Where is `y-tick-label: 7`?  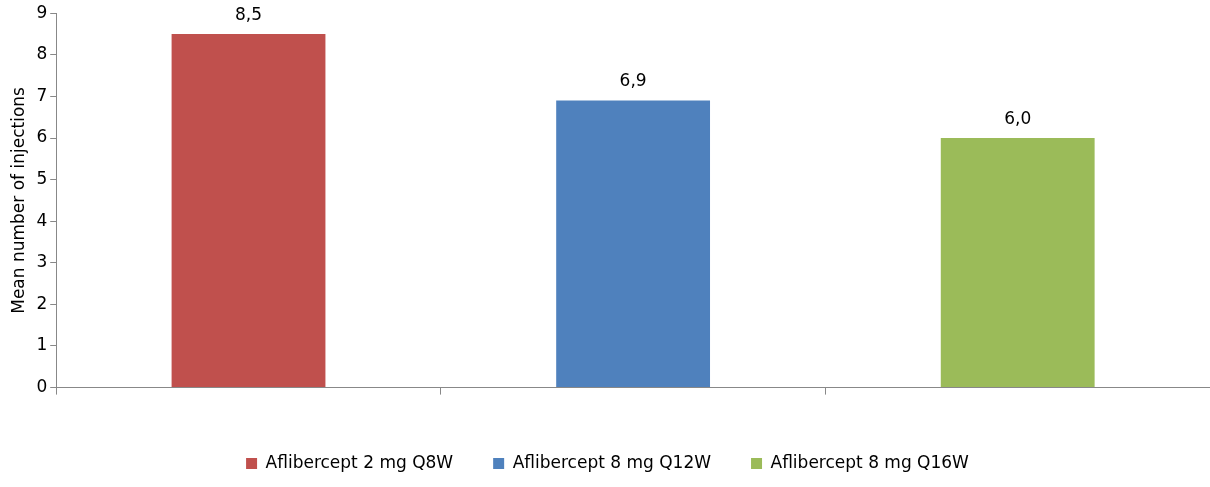 y-tick-label: 7 is located at coordinates (42, 94).